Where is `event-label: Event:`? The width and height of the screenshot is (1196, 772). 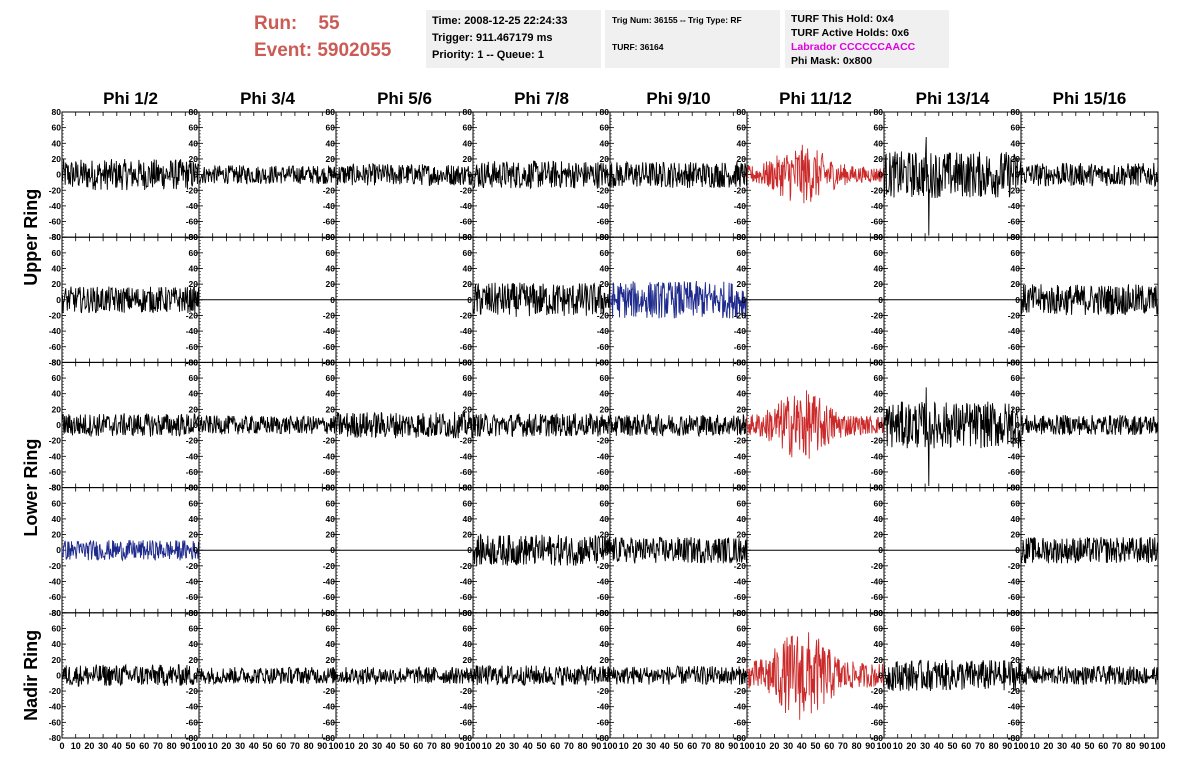
event-label: Event: is located at coordinates (283, 50).